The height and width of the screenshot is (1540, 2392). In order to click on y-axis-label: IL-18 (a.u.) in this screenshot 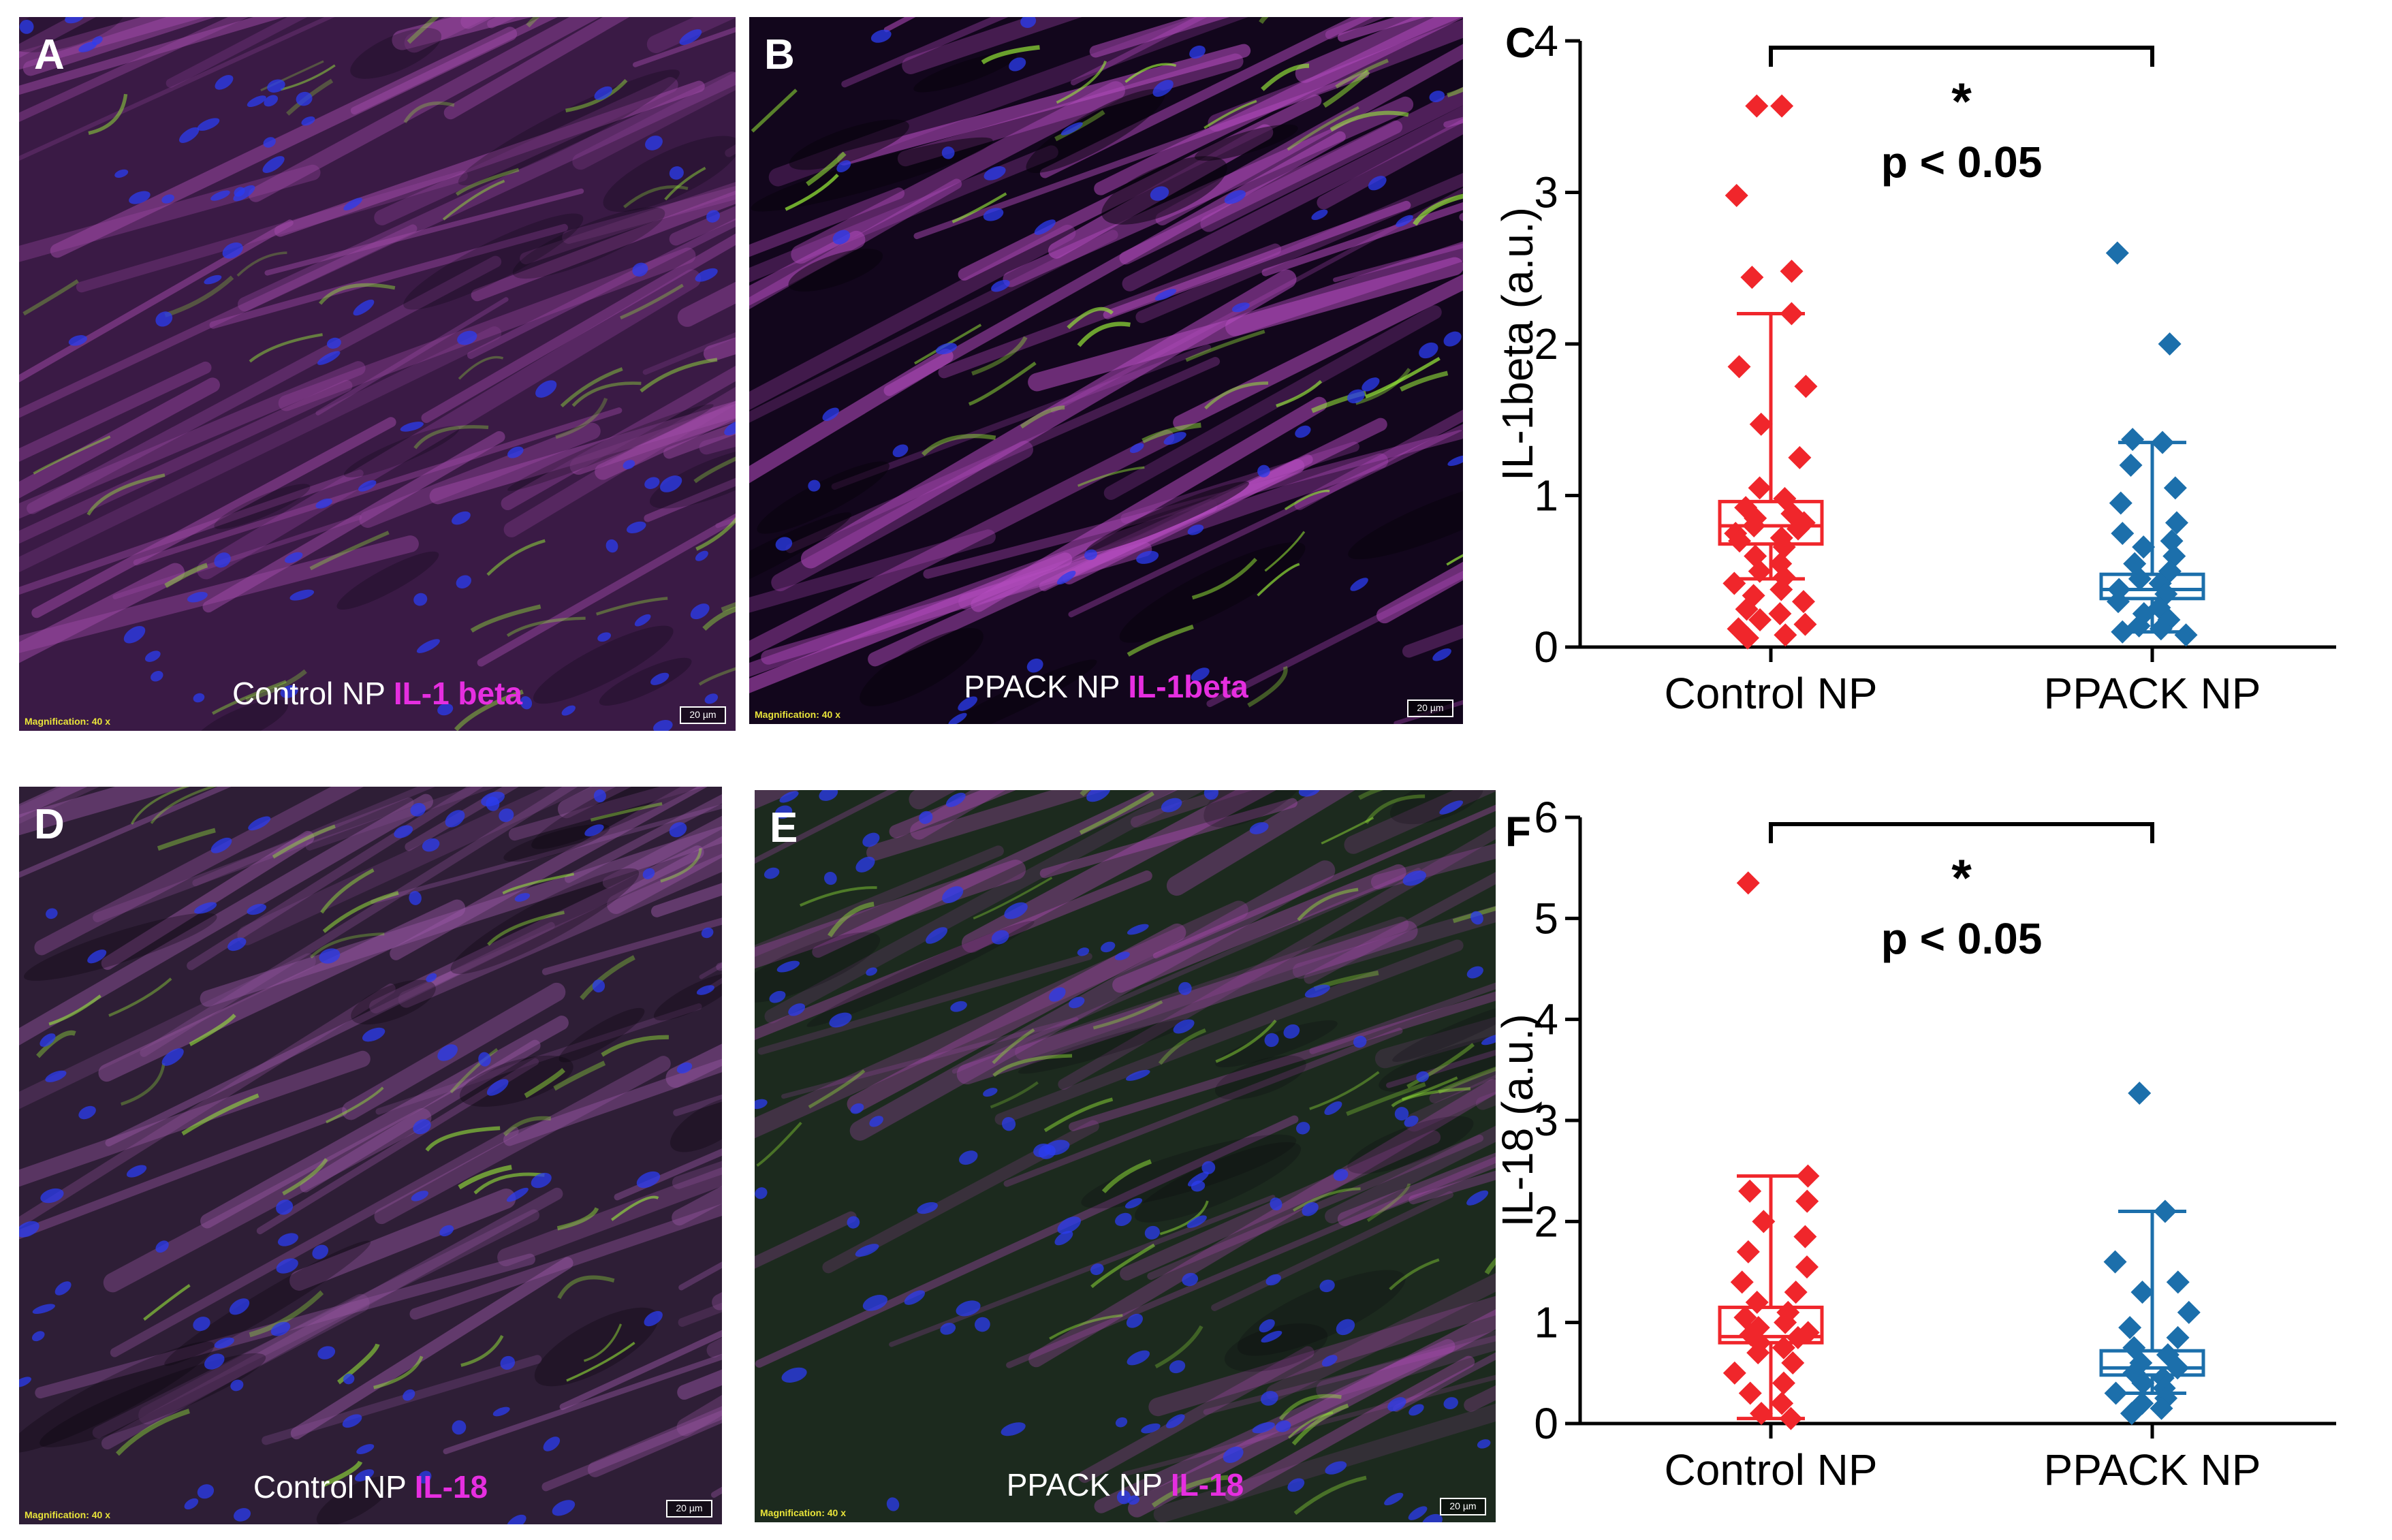, I will do `click(1520, 1120)`.